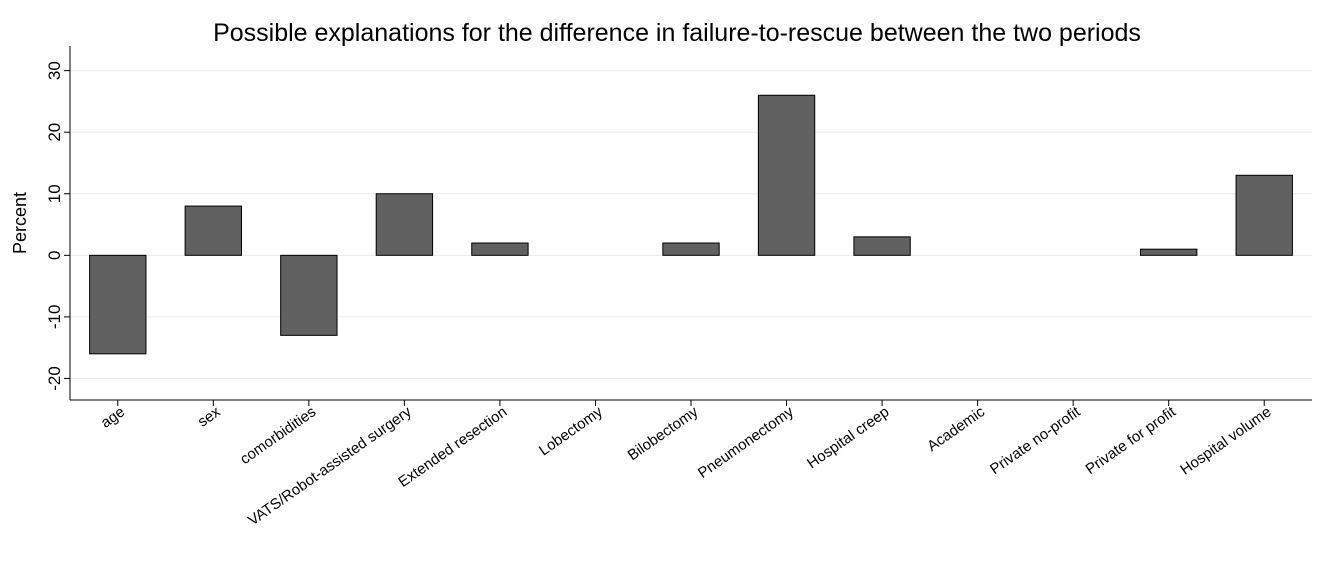 This screenshot has width=1325, height=575. What do you see at coordinates (54, 255) in the screenshot?
I see `y-tick-label: 0` at bounding box center [54, 255].